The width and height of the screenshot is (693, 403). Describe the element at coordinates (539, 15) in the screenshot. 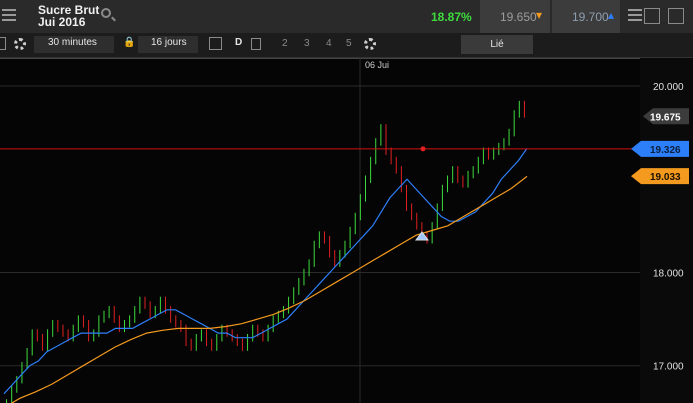

I see `arrow-down-icon: ▾` at that location.